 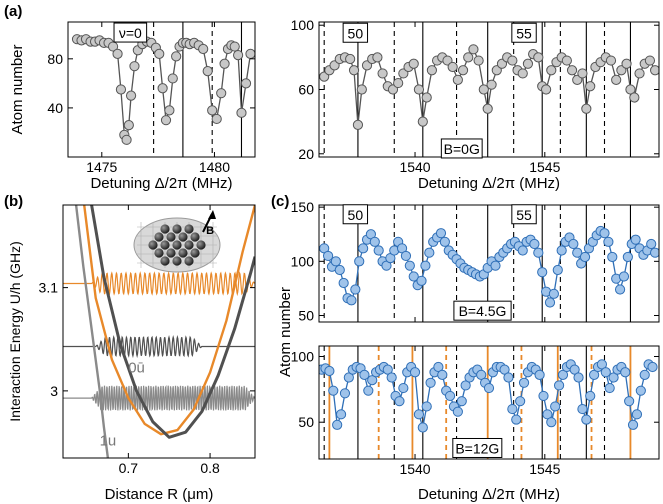 I want to click on a_right-x-axis-label: Detuning Δ/2π (MHz), so click(x=489, y=183).